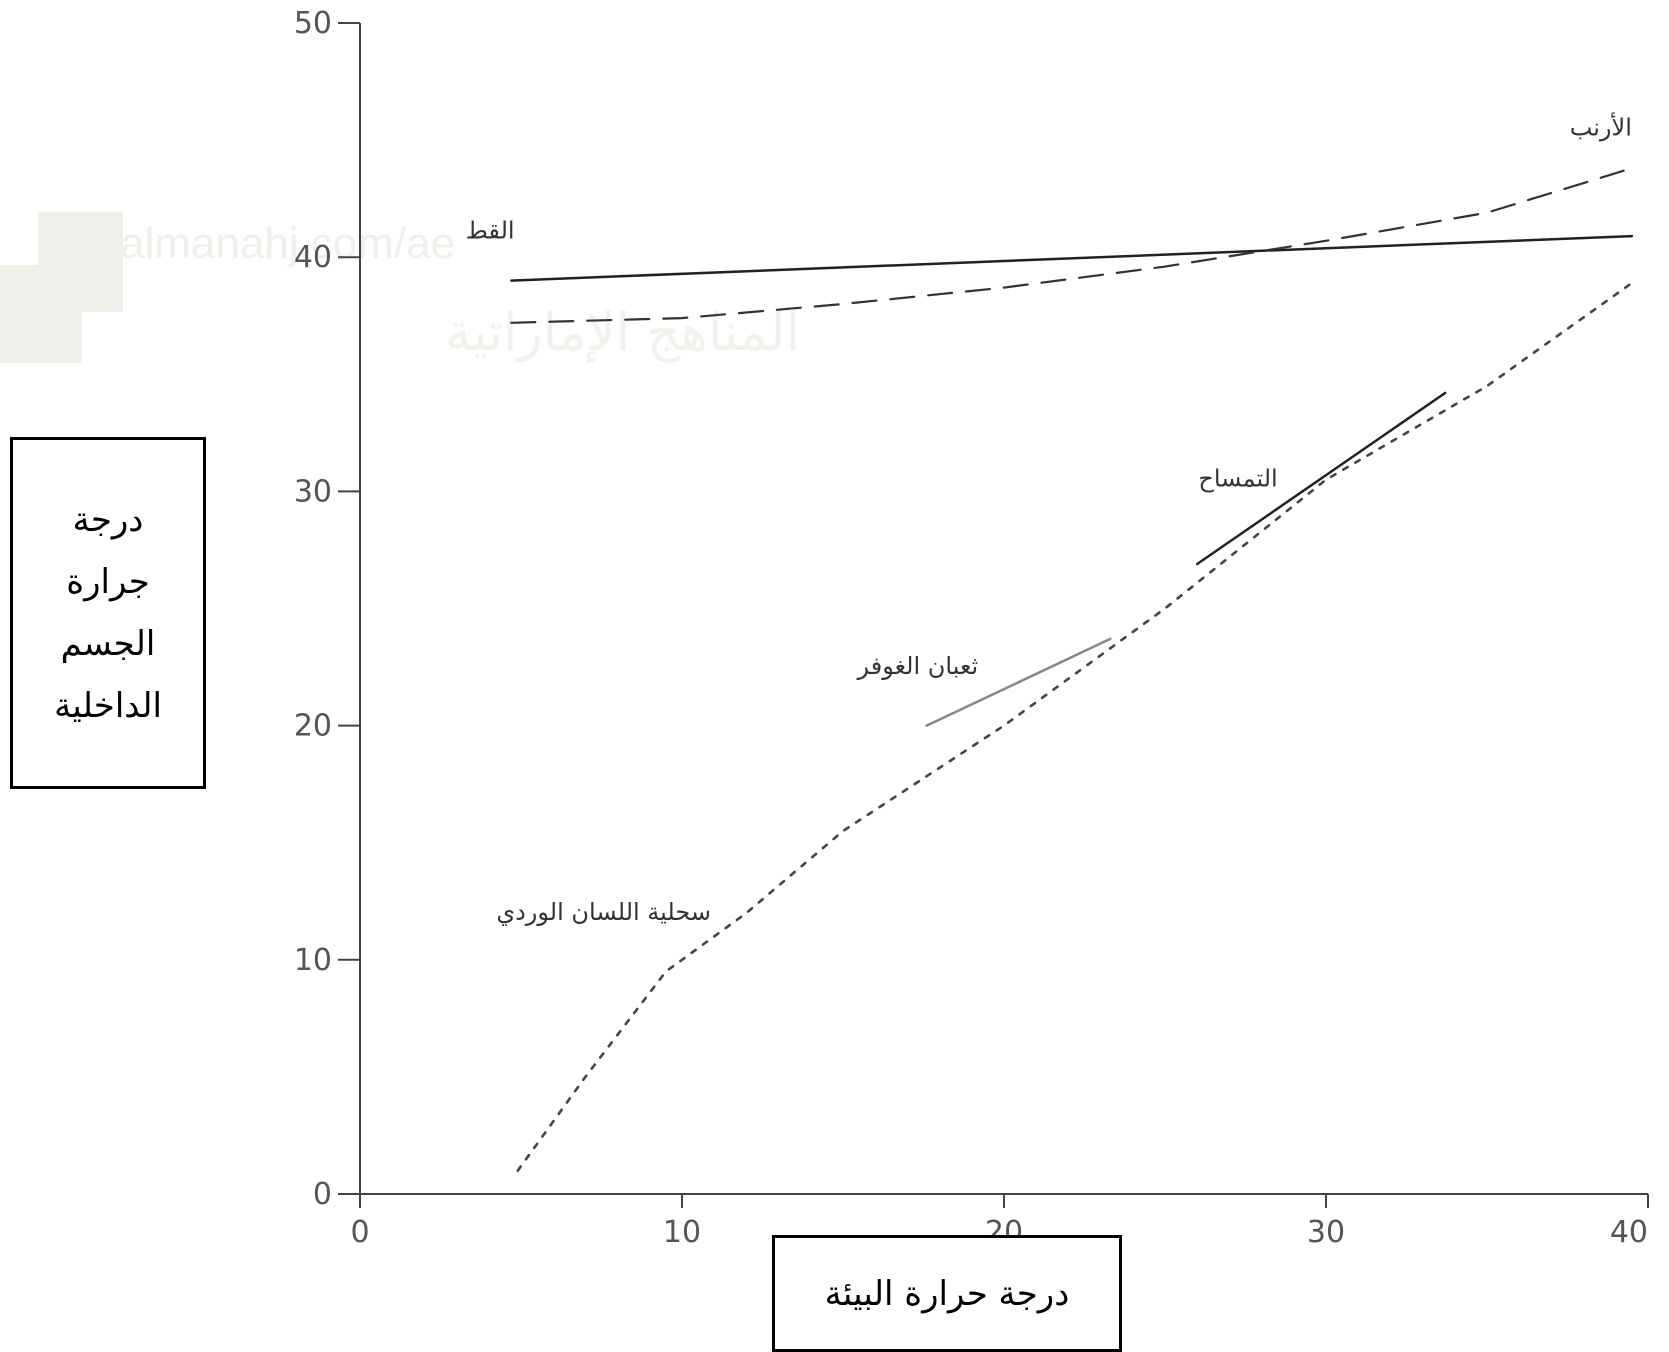 The height and width of the screenshot is (1352, 1669). I want to click on watermark-url: almanahj.com/ae, so click(287, 243).